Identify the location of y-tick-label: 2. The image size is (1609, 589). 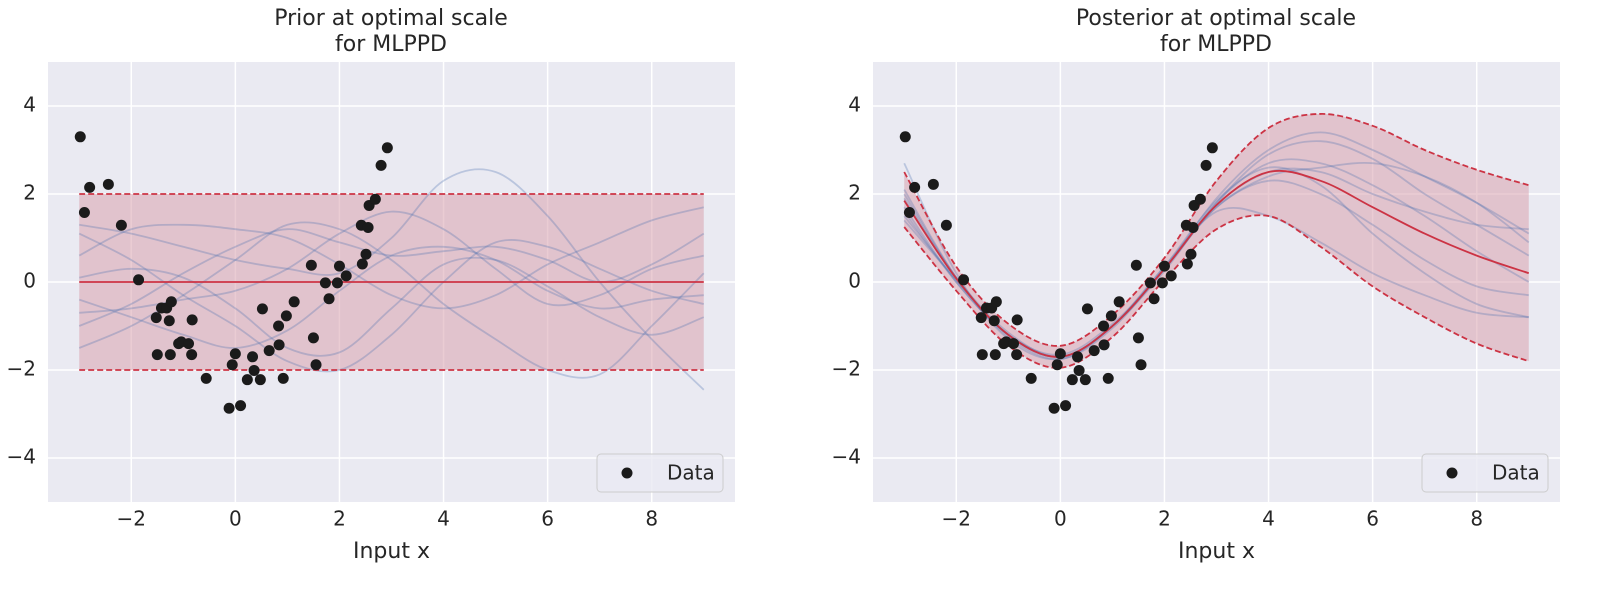
(29, 193).